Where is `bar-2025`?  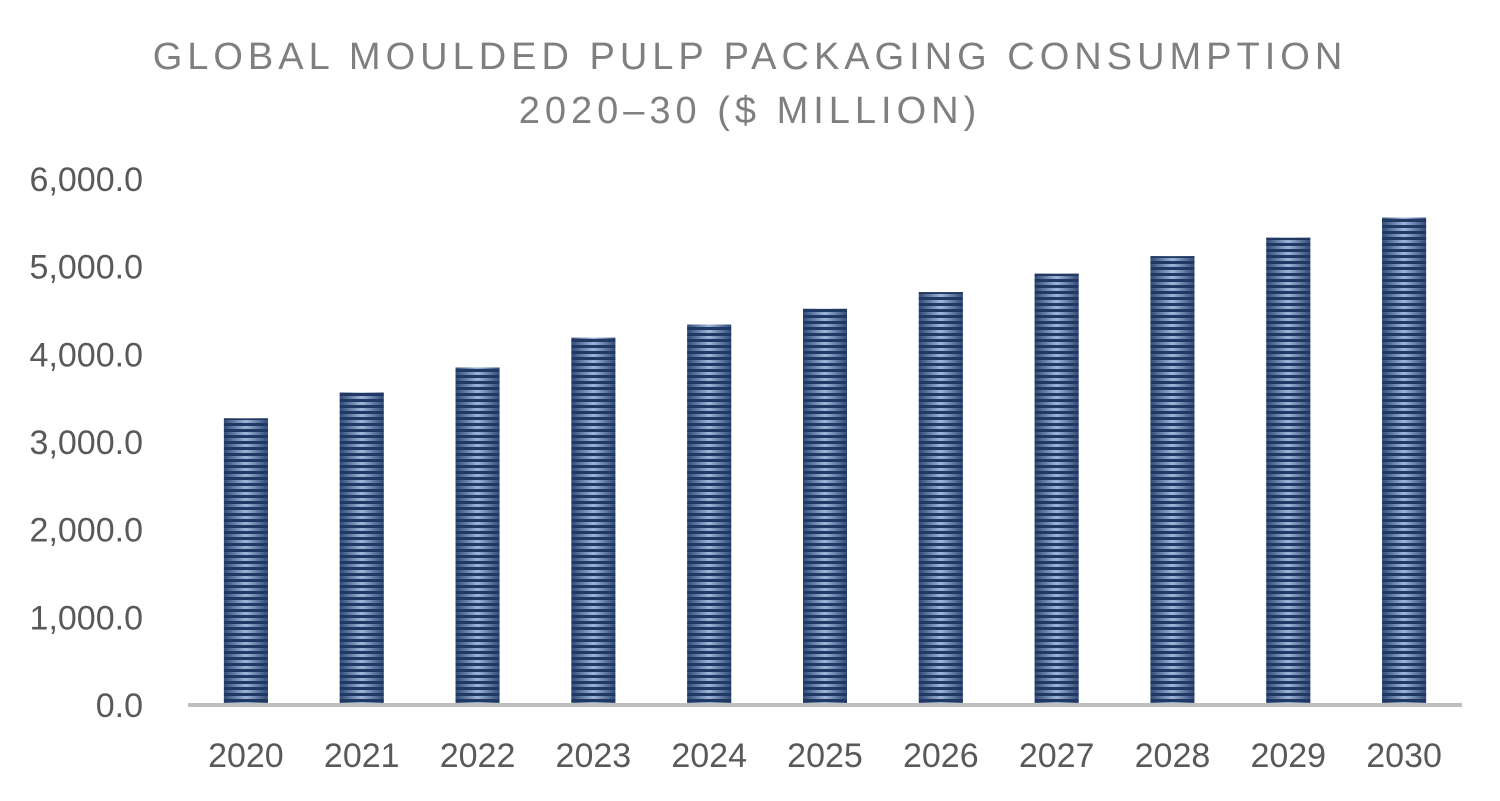 bar-2025 is located at coordinates (825, 506).